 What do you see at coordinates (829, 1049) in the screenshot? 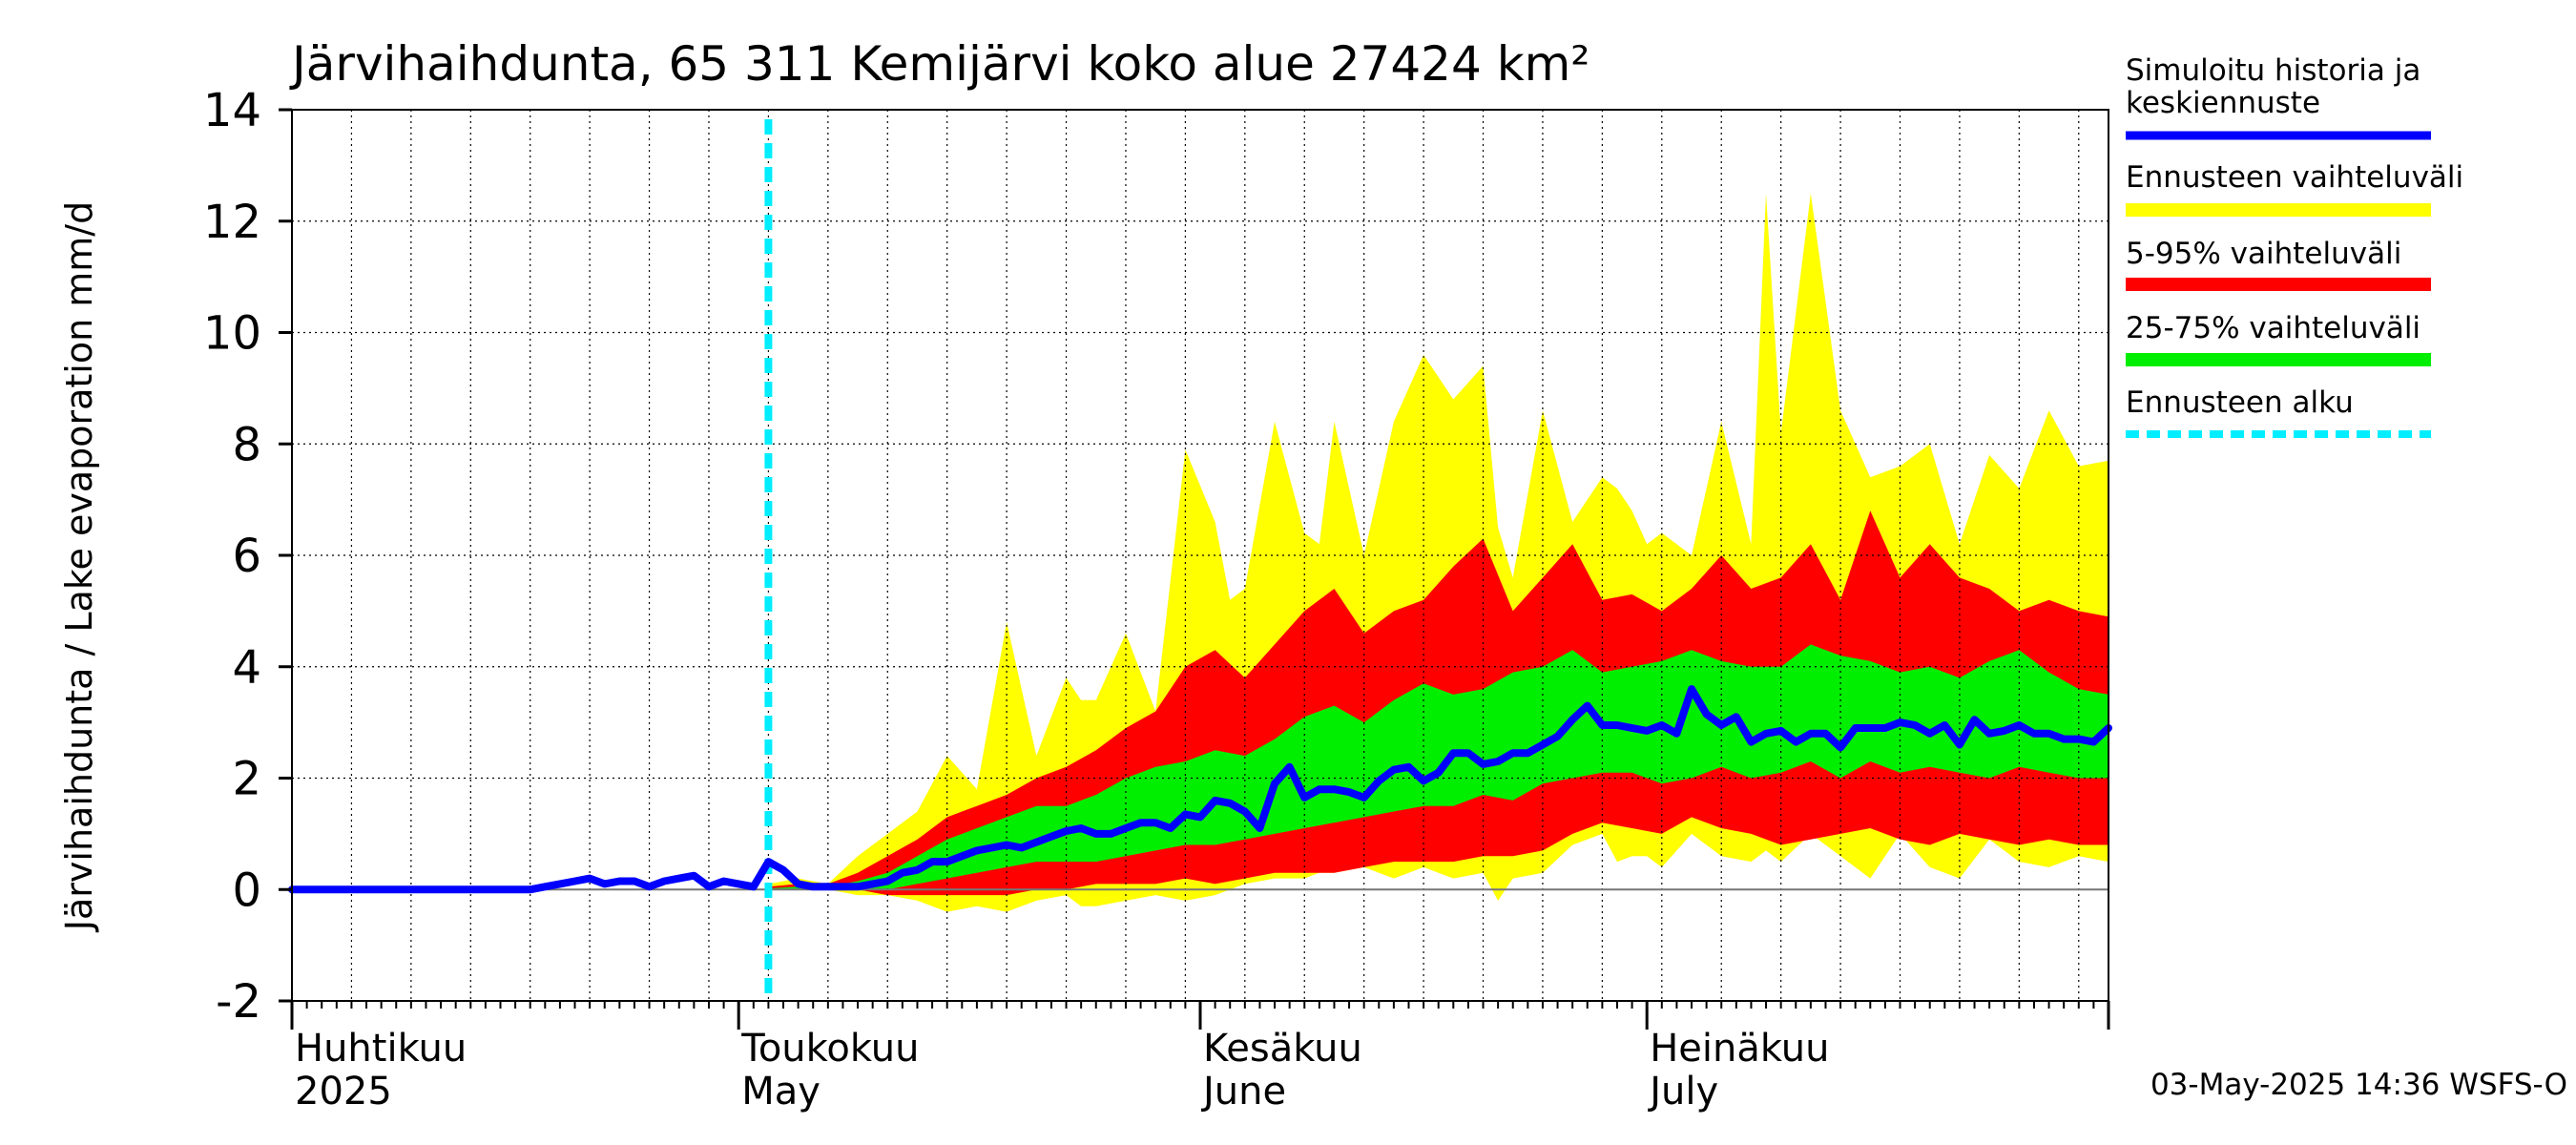
I see `x-month-label-fi: Toukokuu` at bounding box center [829, 1049].